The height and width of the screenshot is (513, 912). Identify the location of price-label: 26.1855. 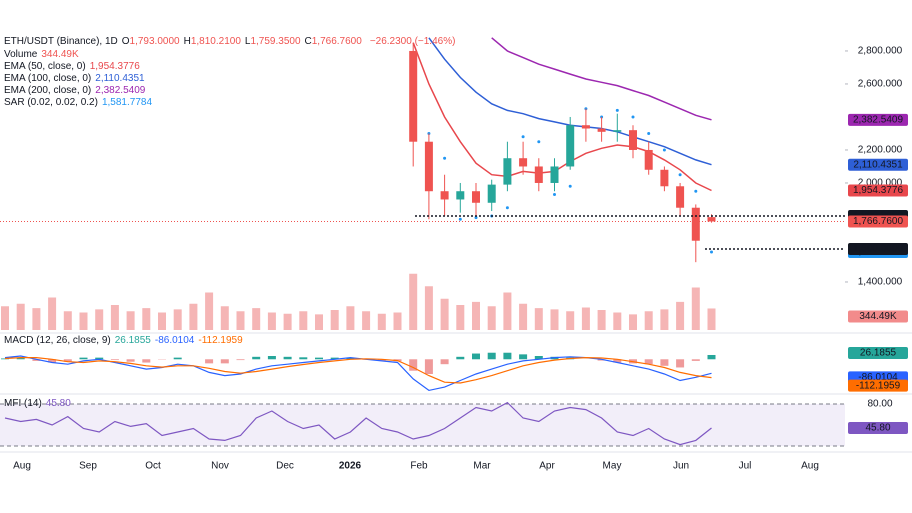
(878, 353).